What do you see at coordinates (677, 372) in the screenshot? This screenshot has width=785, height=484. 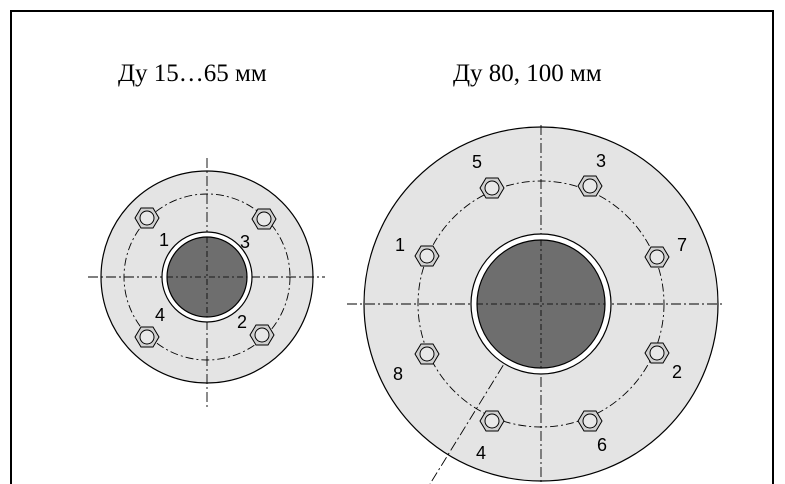 I see `large-bolt-label-2: 2` at bounding box center [677, 372].